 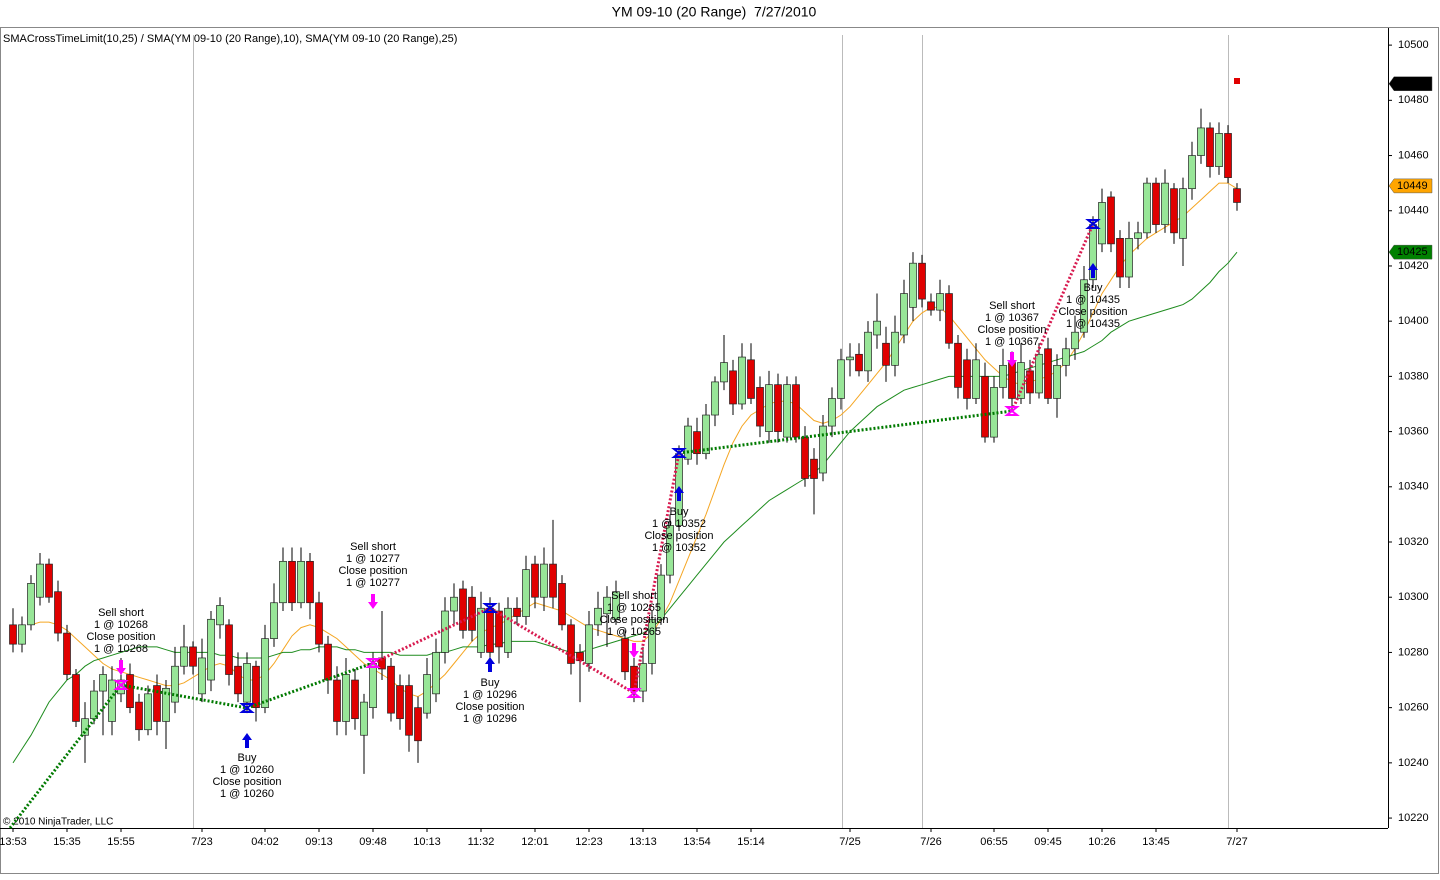 What do you see at coordinates (1413, 155) in the screenshot?
I see `y-tick-label: 10460` at bounding box center [1413, 155].